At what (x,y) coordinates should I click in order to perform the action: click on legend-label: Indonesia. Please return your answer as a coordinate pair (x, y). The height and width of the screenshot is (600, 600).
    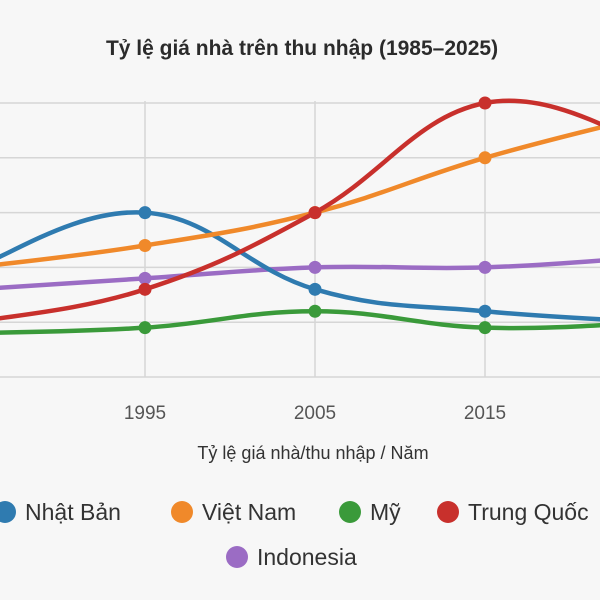
    Looking at the image, I should click on (307, 557).